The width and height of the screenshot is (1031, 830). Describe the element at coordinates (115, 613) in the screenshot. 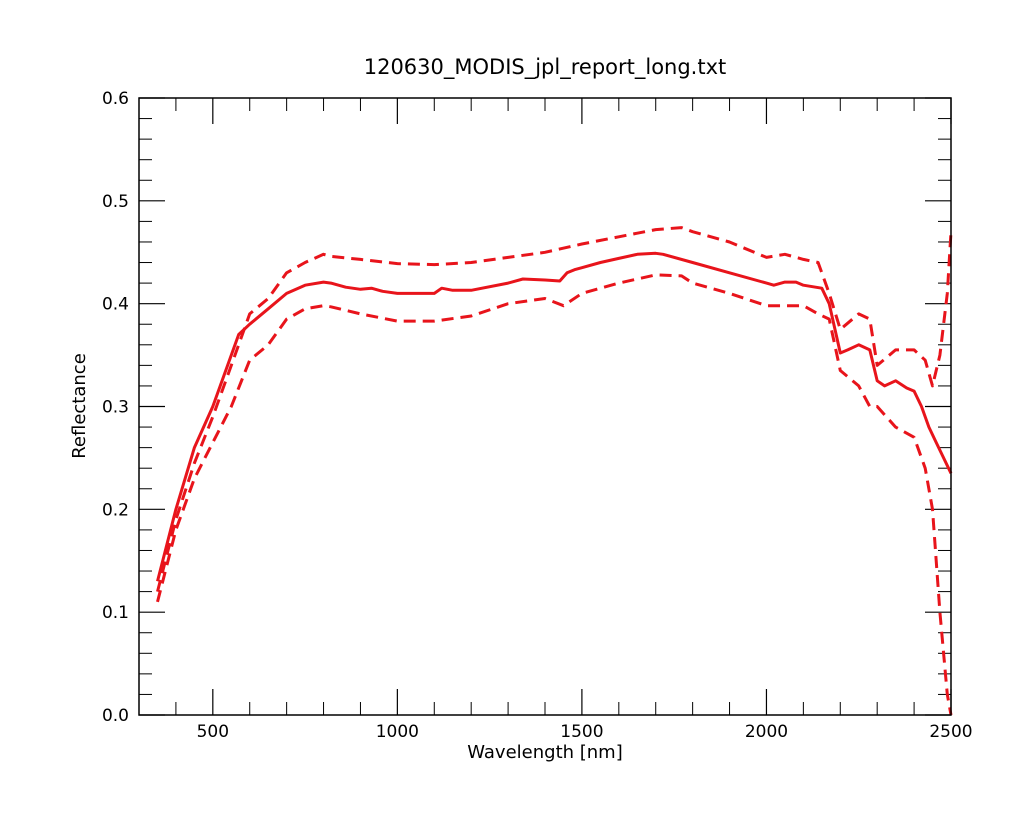

I see `y-tick-label: 0.1` at that location.